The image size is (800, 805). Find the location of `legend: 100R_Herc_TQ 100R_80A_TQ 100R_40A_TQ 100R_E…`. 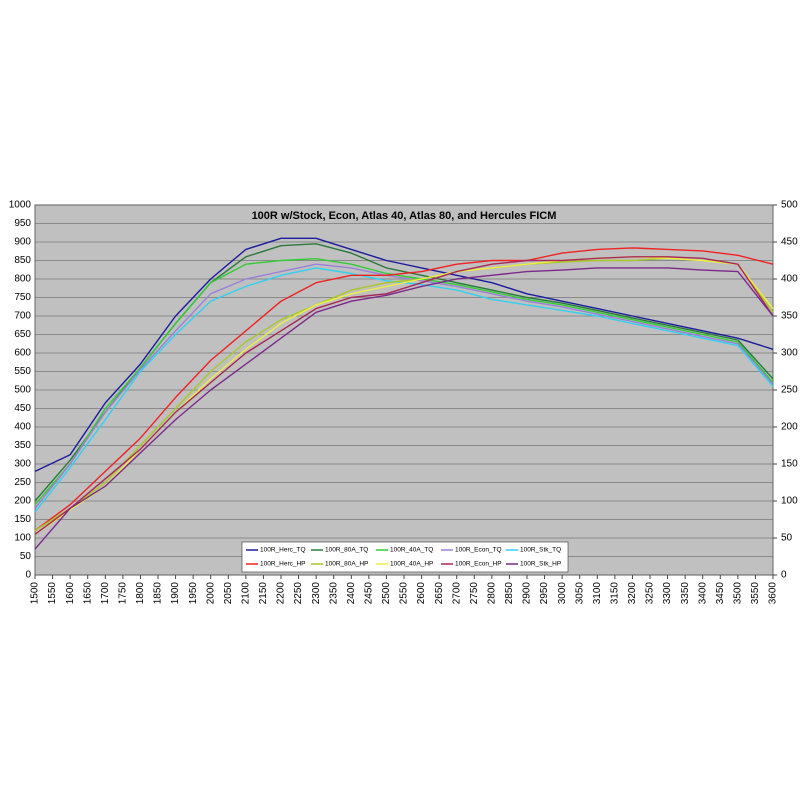

legend: 100R_Herc_TQ 100R_80A_TQ 100R_40A_TQ 100R_E… is located at coordinates (405, 557).